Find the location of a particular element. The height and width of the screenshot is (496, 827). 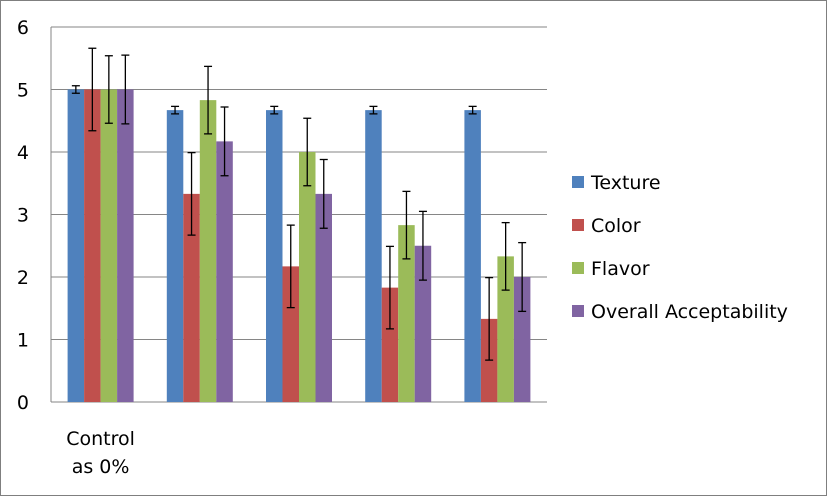

legend-label: Overall Acceptability is located at coordinates (689, 312).